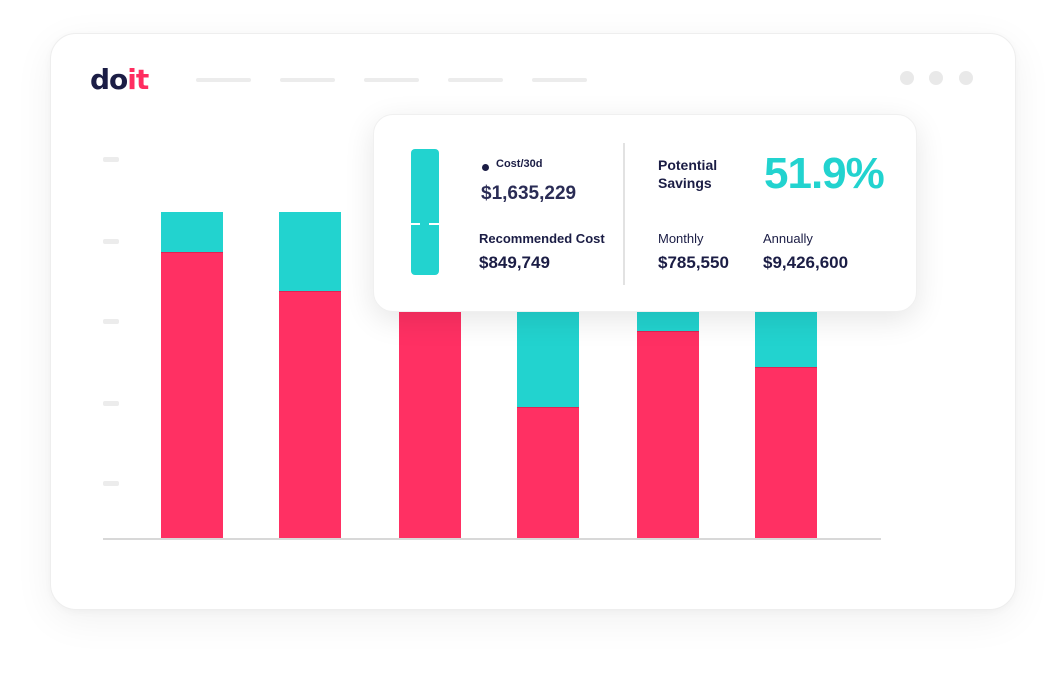  I want to click on cost-value: $1,635,229, so click(529, 193).